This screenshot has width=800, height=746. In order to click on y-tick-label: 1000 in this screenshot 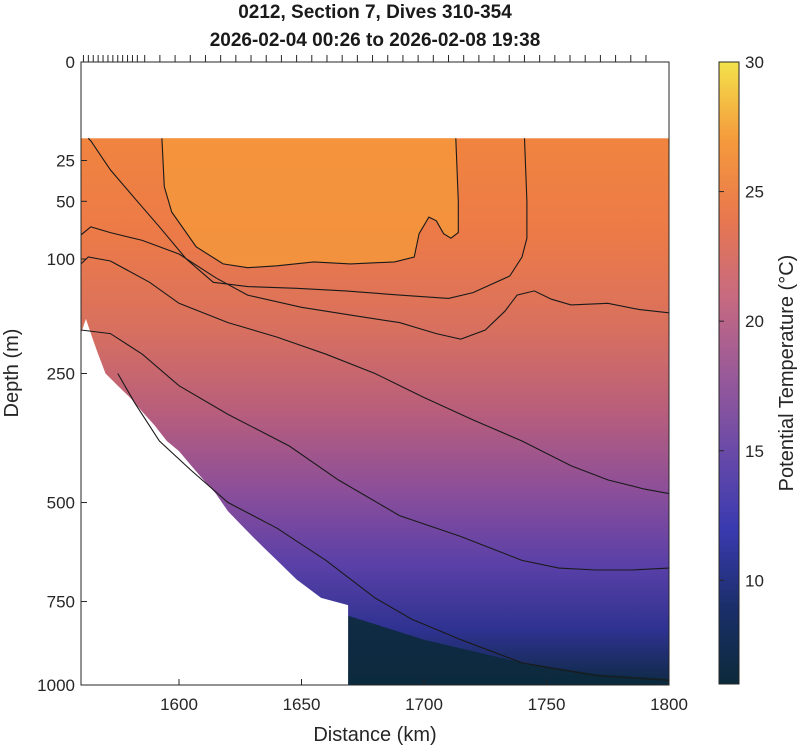, I will do `click(56, 685)`.